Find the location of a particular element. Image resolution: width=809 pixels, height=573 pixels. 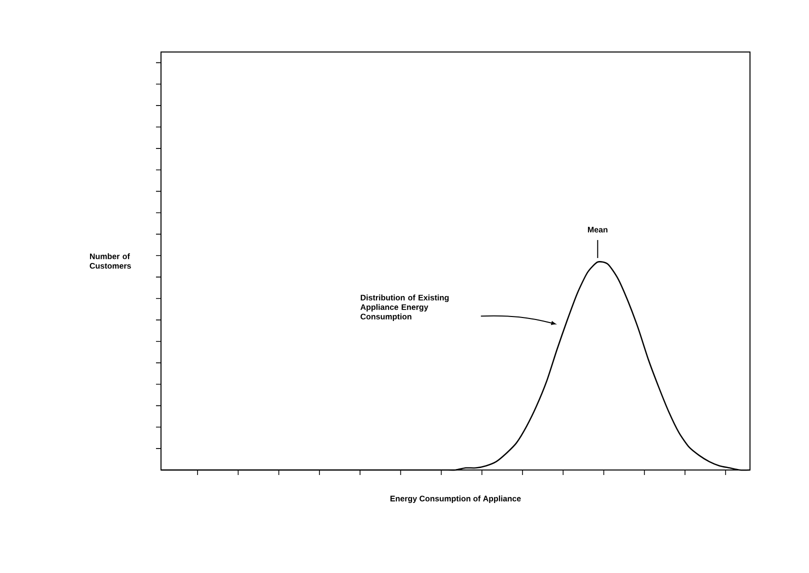

annotation: Distribution of Existing Appliance Energy Consumption is located at coordinates (404, 308).